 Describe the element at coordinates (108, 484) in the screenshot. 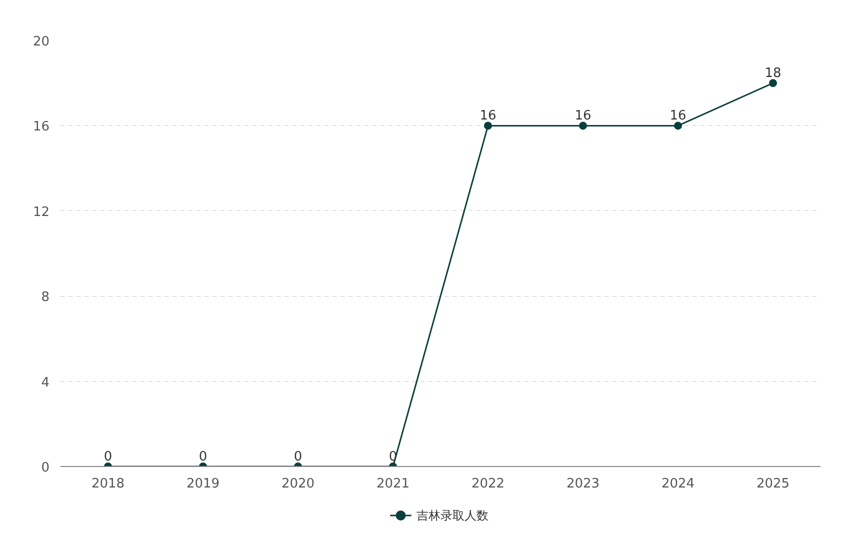

I see `x-tick-label: 2018` at that location.